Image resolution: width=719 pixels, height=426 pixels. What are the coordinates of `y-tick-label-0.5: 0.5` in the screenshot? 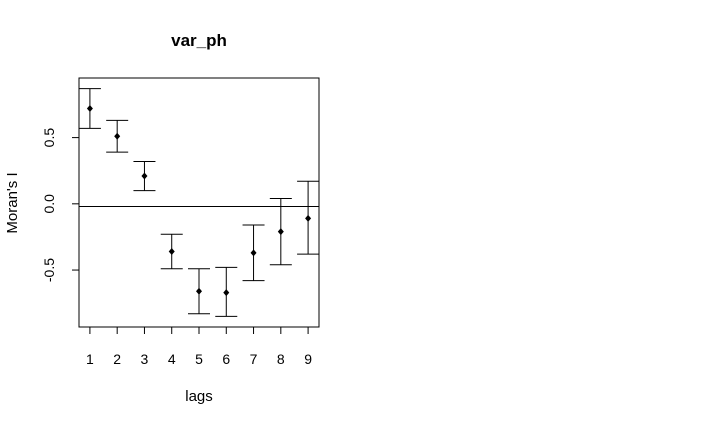 It's located at (49, 138).